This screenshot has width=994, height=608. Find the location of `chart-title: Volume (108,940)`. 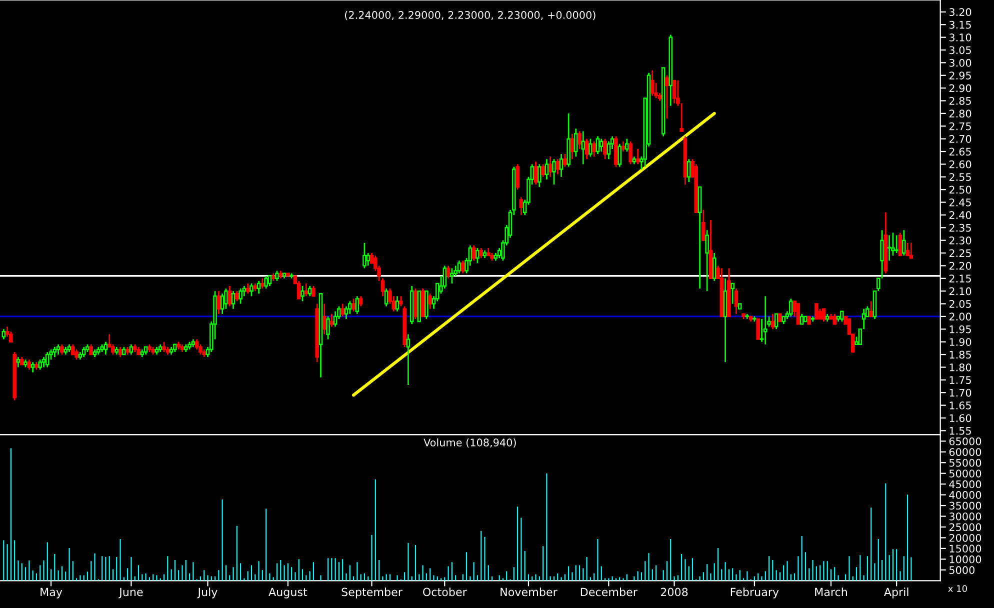

chart-title: Volume (108,940) is located at coordinates (470, 443).